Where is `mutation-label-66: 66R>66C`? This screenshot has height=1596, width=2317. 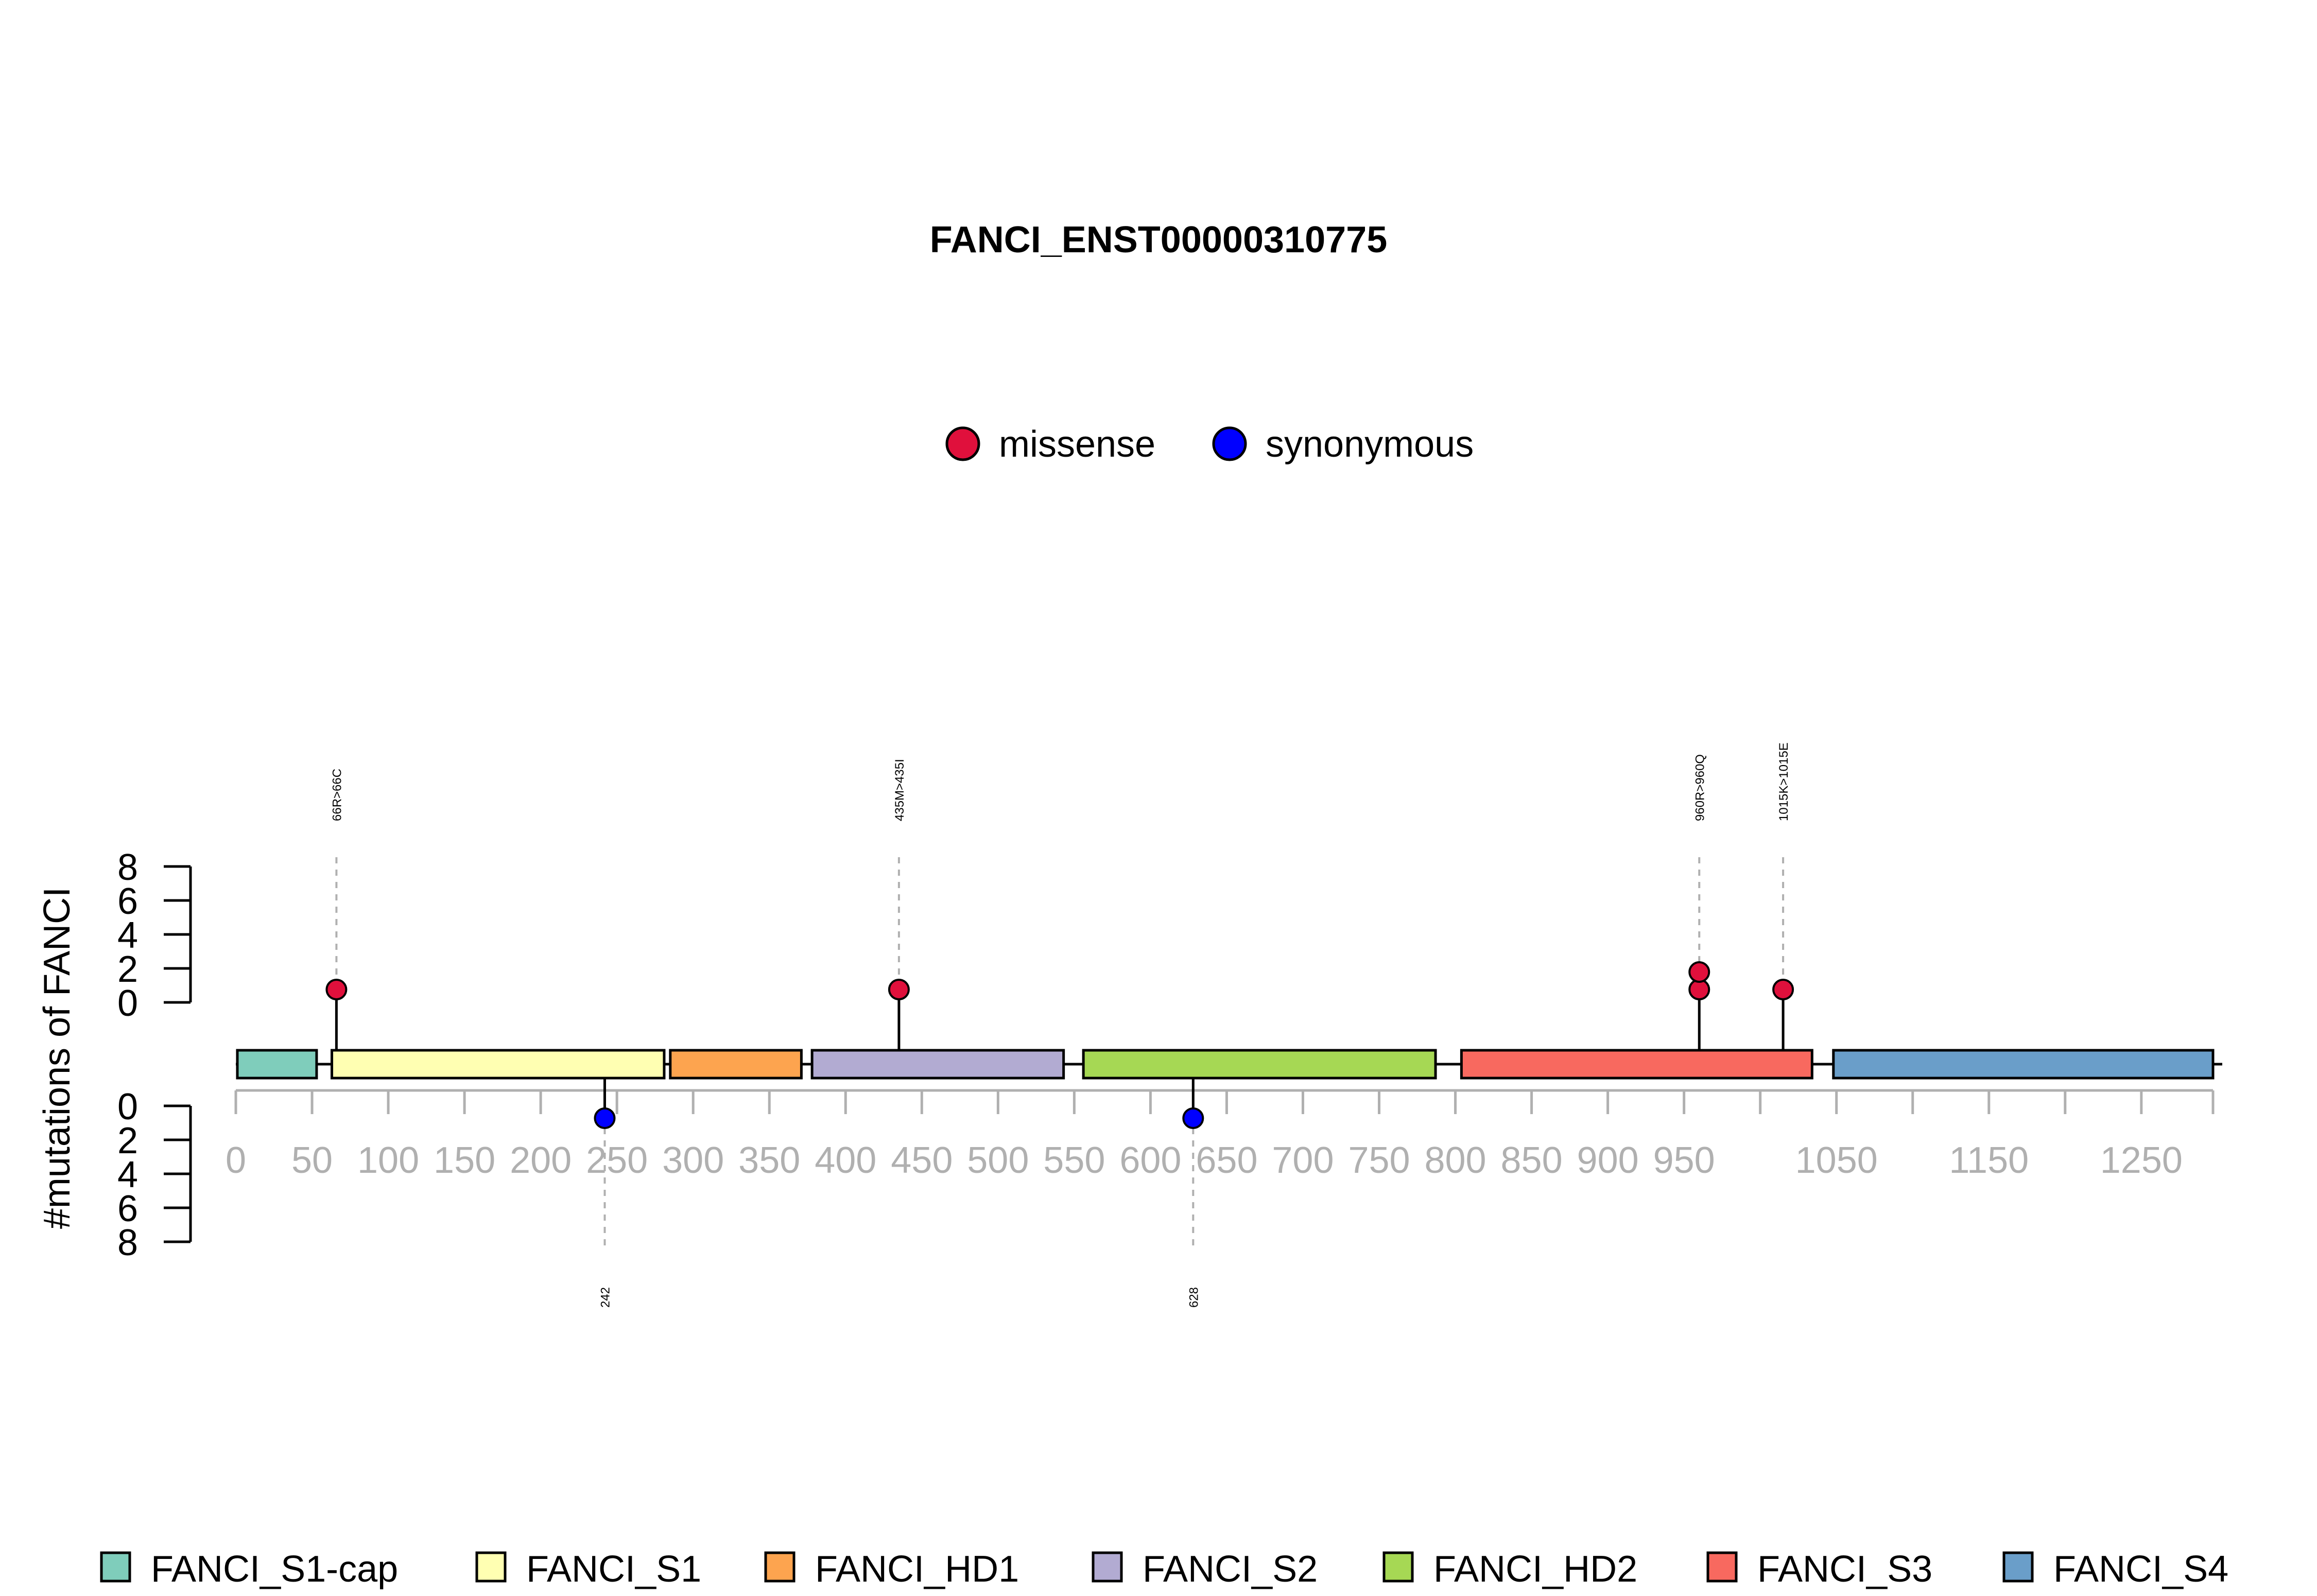 mutation-label-66: 66R>66C is located at coordinates (337, 795).